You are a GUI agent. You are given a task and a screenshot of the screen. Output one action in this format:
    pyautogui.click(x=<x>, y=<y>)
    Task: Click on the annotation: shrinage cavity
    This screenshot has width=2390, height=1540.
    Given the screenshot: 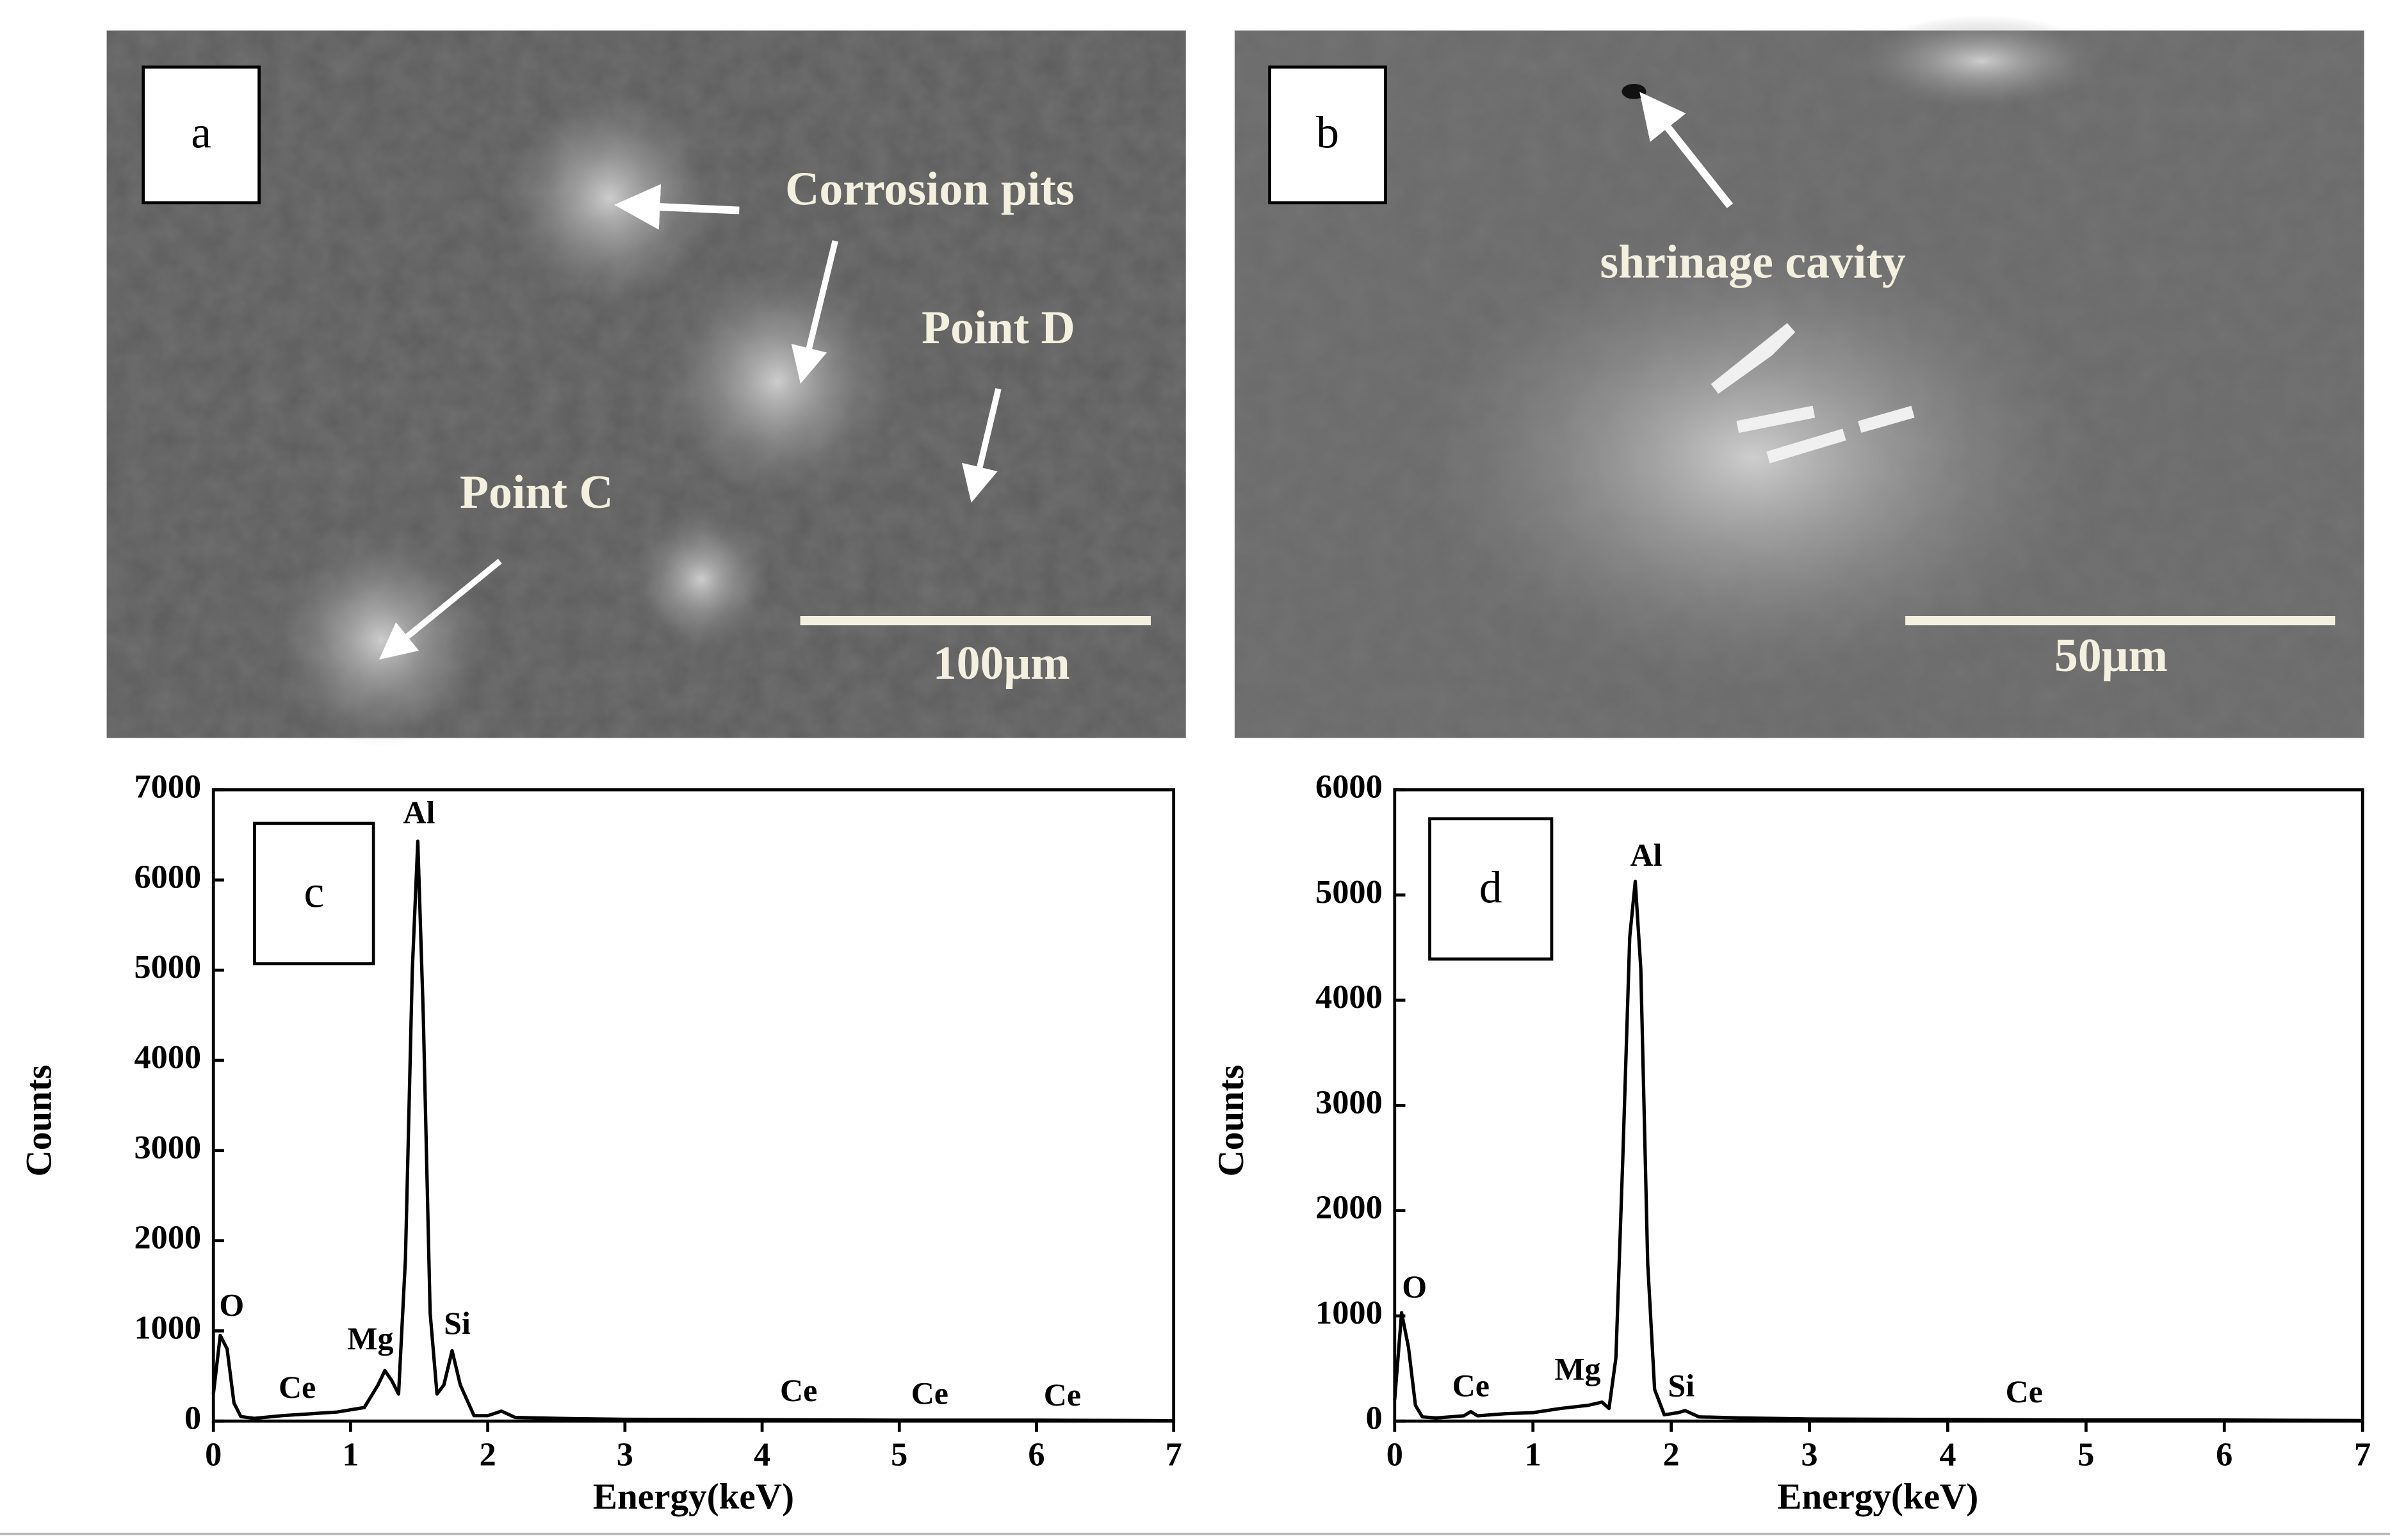 What is the action you would take?
    pyautogui.click(x=1752, y=262)
    